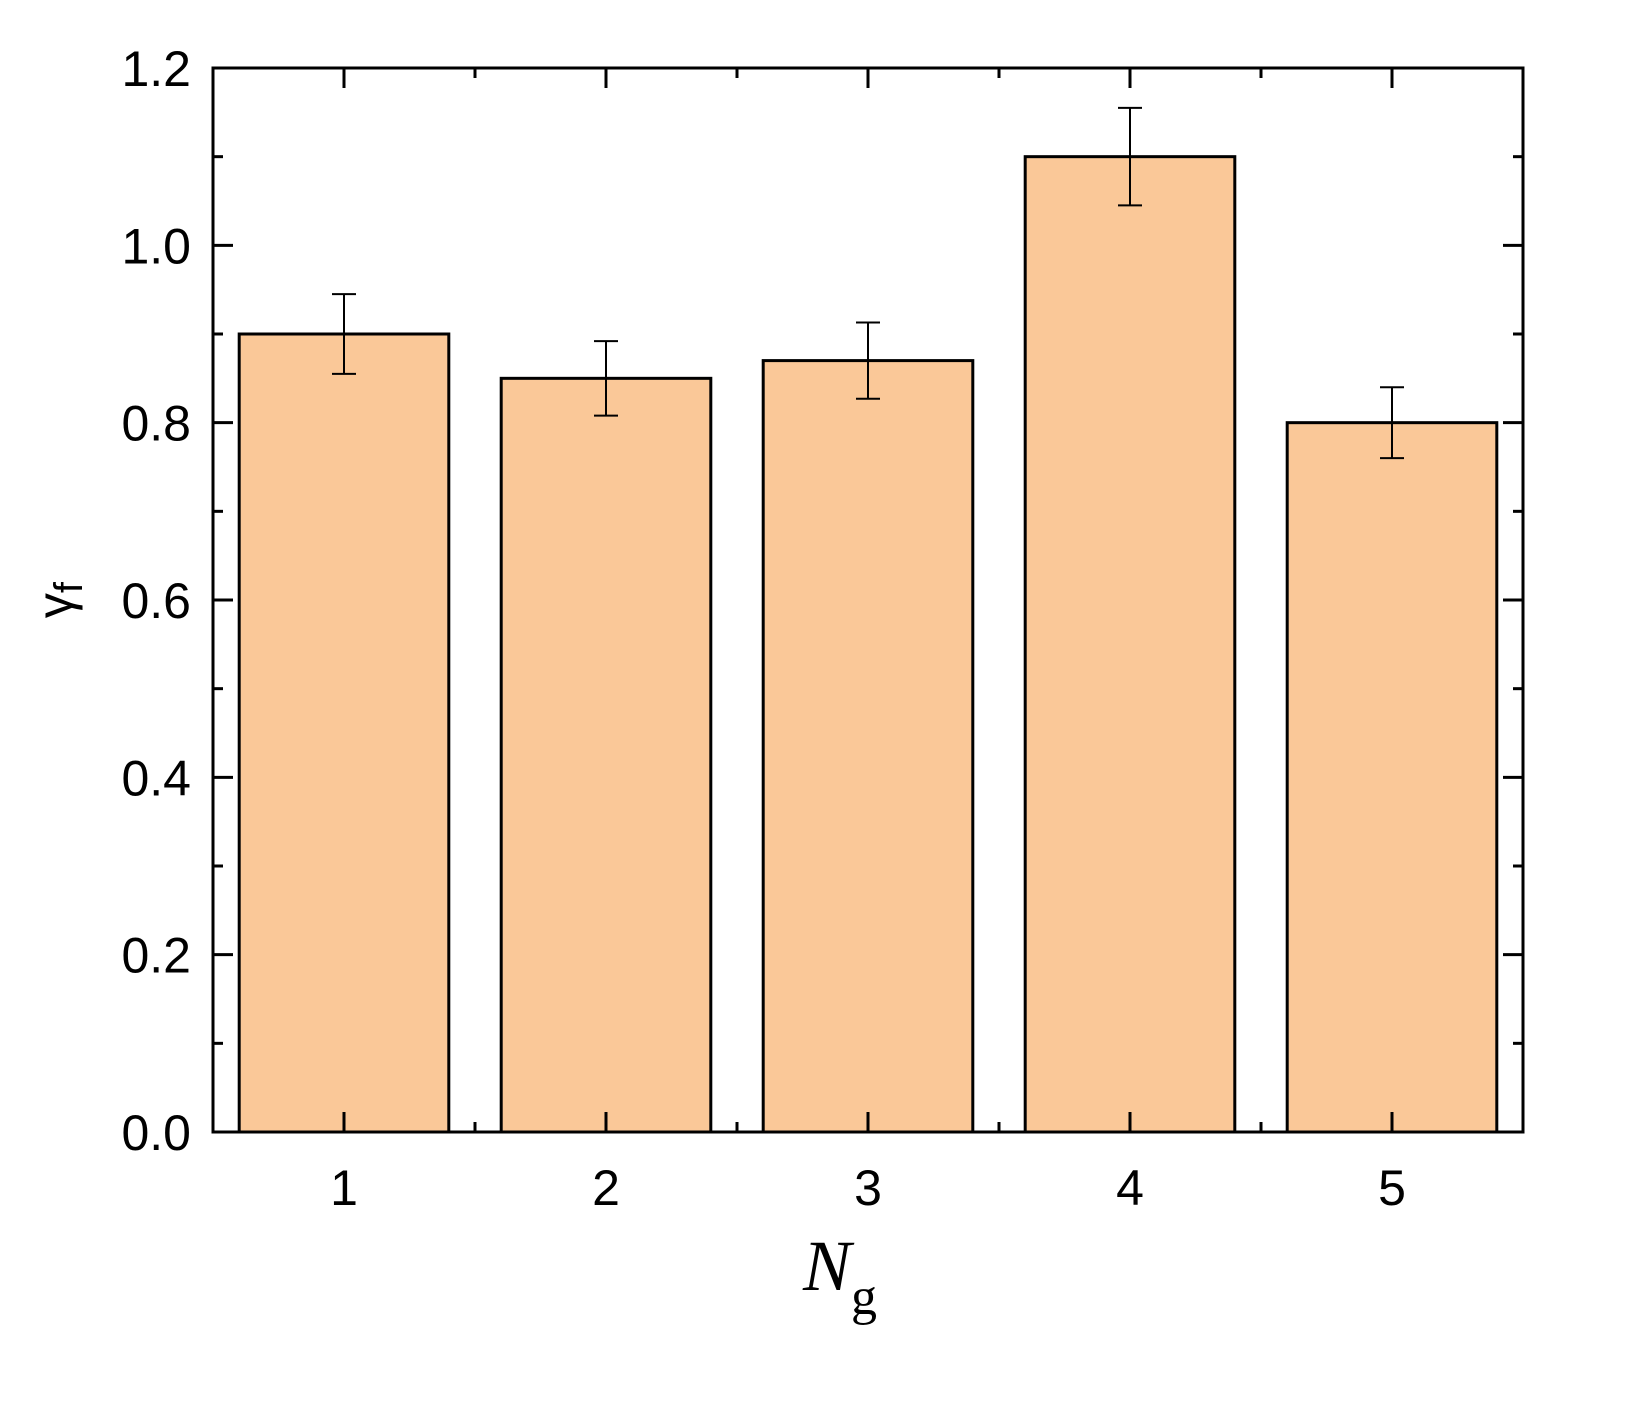 The image size is (1627, 1410). What do you see at coordinates (864, 1297) in the screenshot?
I see `x-label-sub: g` at bounding box center [864, 1297].